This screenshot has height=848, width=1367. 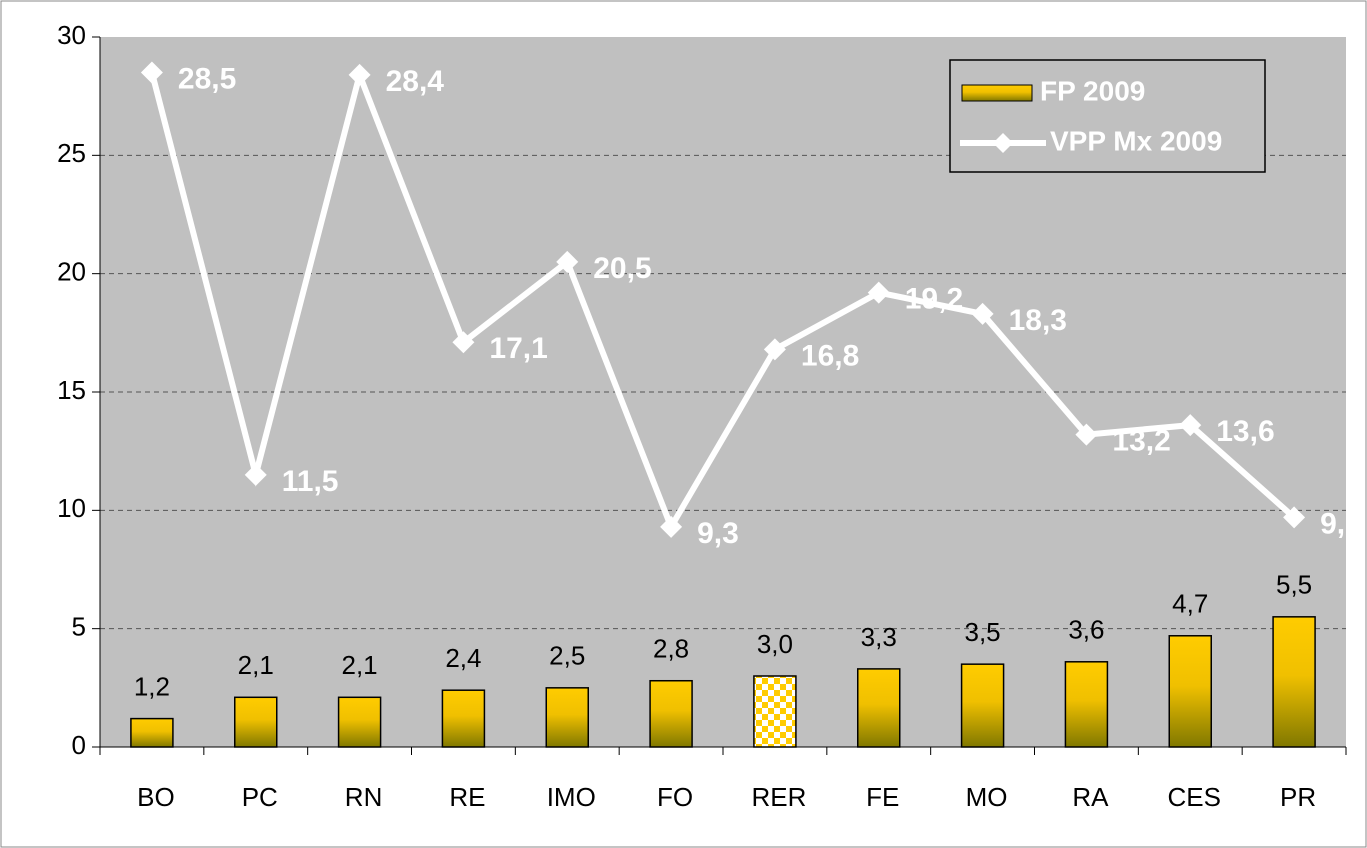 I want to click on bar-label: 1,2, so click(x=152, y=686).